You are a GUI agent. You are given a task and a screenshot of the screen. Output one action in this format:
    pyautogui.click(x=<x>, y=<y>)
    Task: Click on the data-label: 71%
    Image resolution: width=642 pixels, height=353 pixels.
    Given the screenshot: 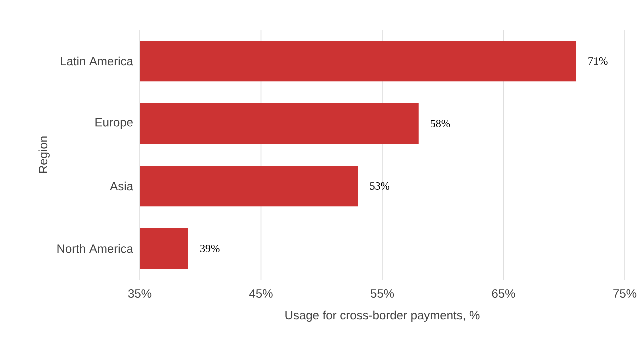 What is the action you would take?
    pyautogui.click(x=598, y=61)
    